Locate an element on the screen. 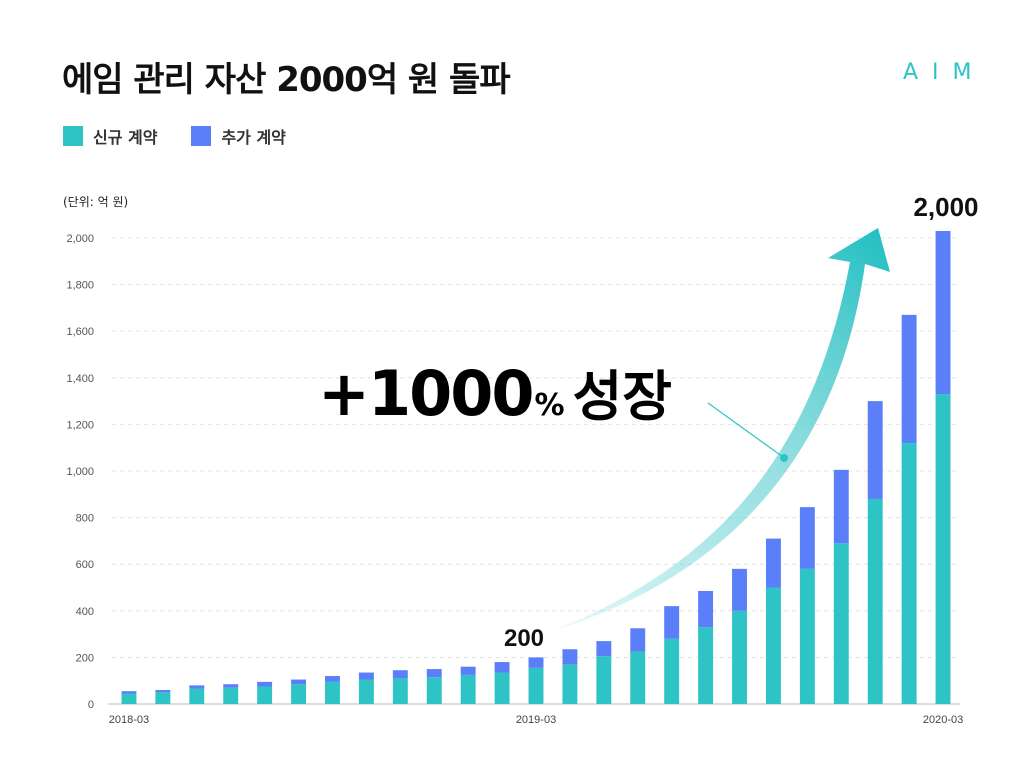 This screenshot has height=770, width=1024. start-value-label: 200 is located at coordinates (524, 638).